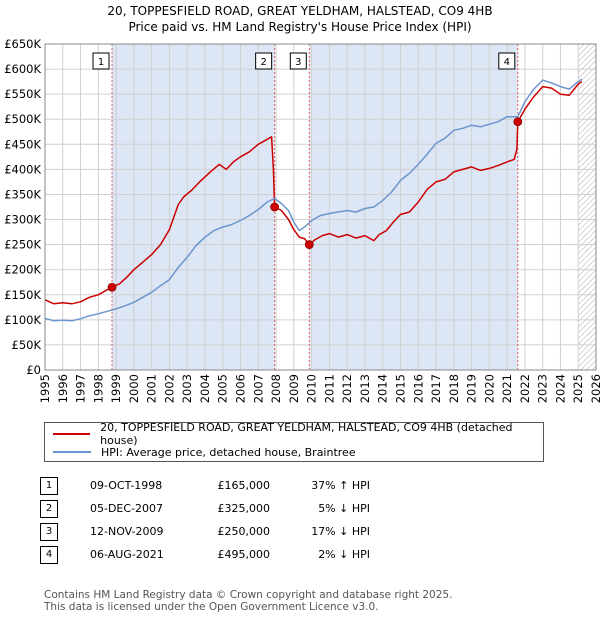  What do you see at coordinates (241, 388) in the screenshot?
I see `x-tick-label: 2006` at bounding box center [241, 388].